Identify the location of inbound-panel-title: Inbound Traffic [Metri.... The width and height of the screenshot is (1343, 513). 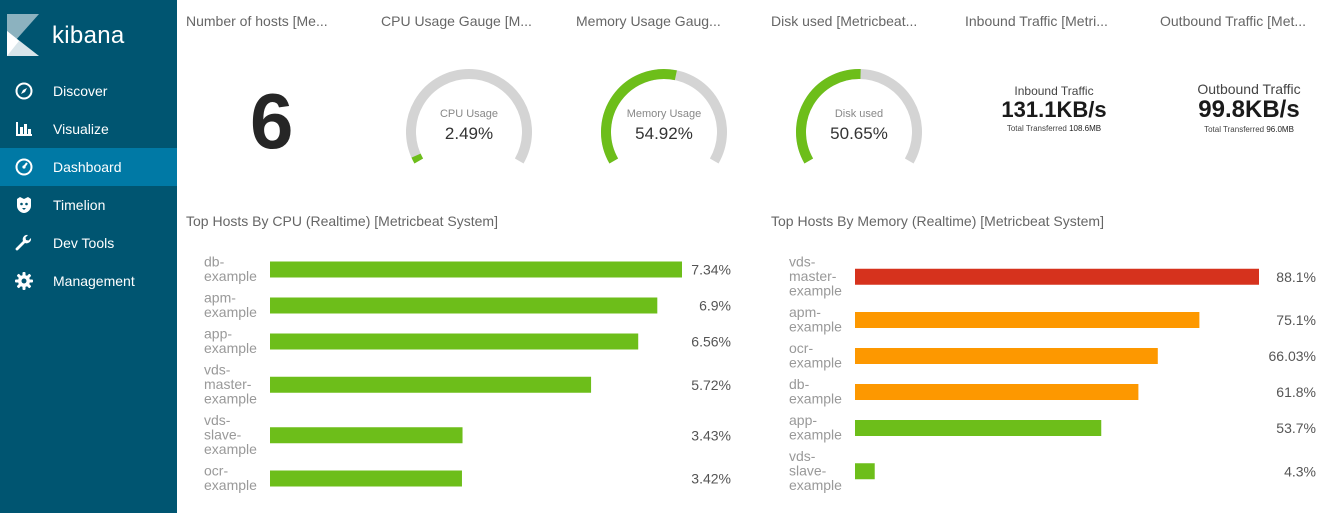
(1036, 21).